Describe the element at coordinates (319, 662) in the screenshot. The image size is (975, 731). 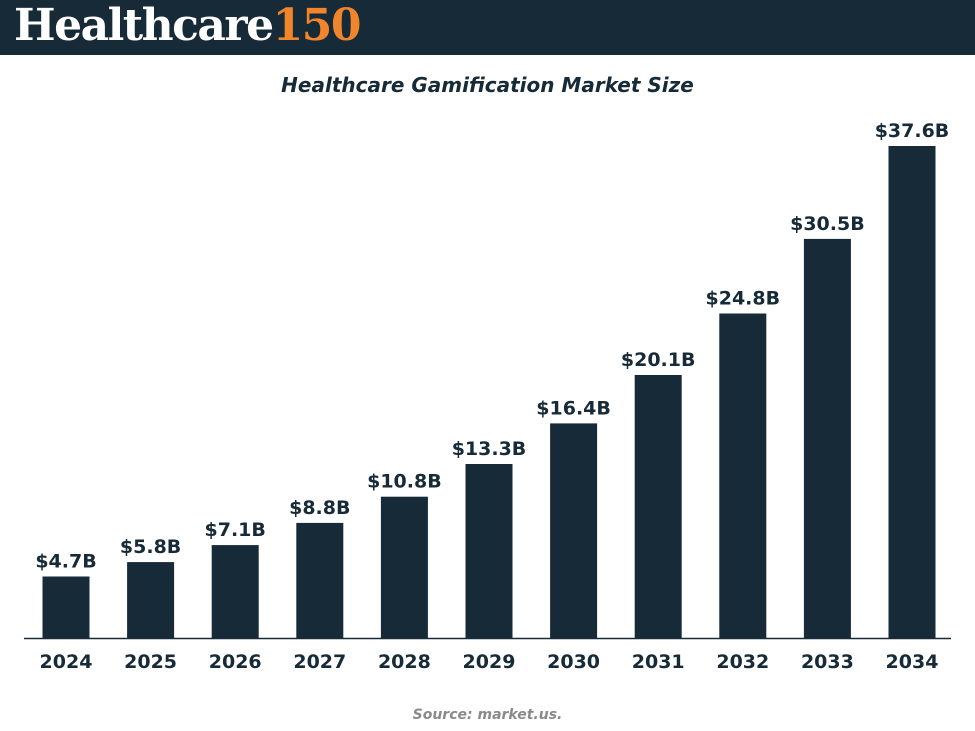
I see `x-tick-label-2027: 2027` at that location.